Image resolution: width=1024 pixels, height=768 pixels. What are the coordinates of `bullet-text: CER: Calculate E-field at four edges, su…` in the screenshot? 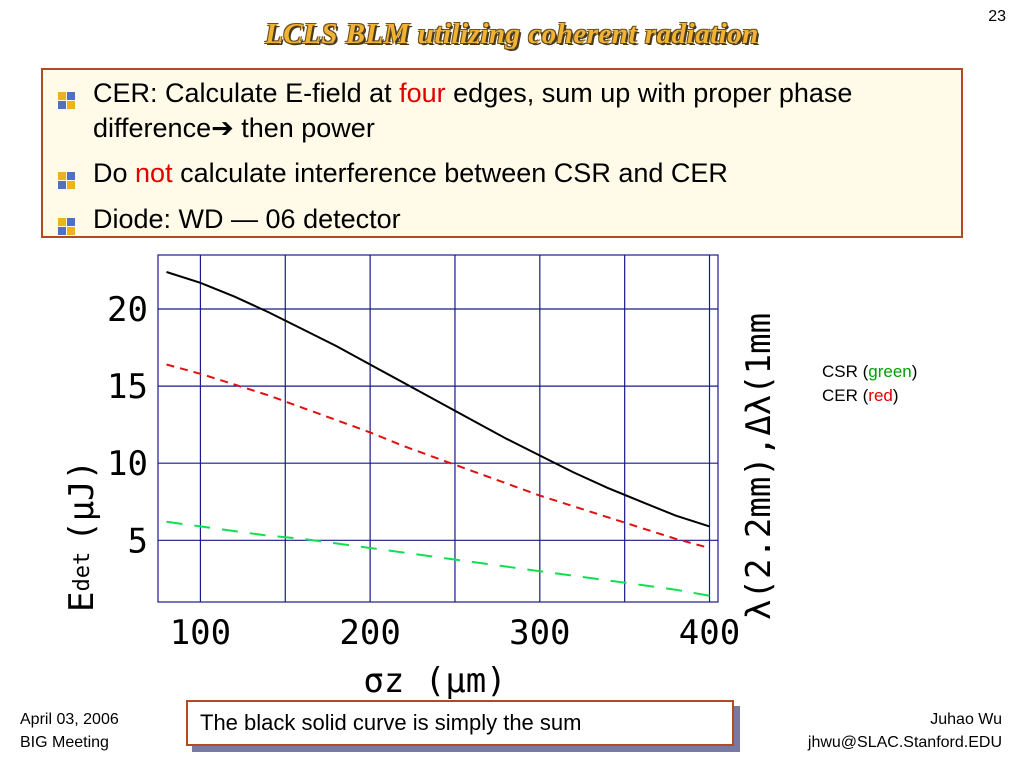 It's located at (473, 110).